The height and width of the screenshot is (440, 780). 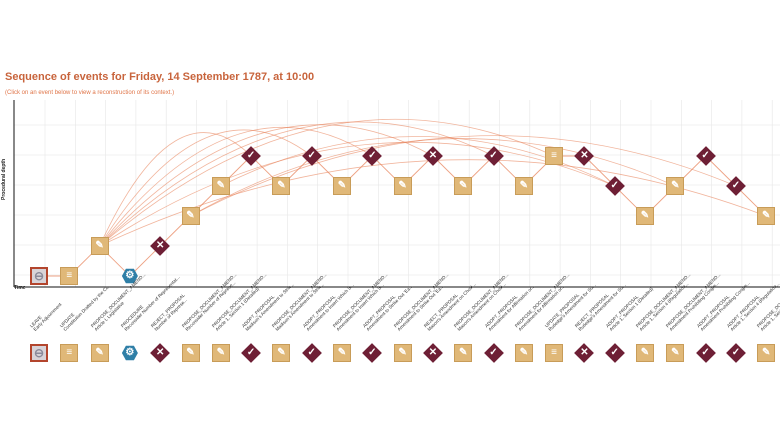 I want to click on legend-node-leave: ⊖, so click(x=39, y=353).